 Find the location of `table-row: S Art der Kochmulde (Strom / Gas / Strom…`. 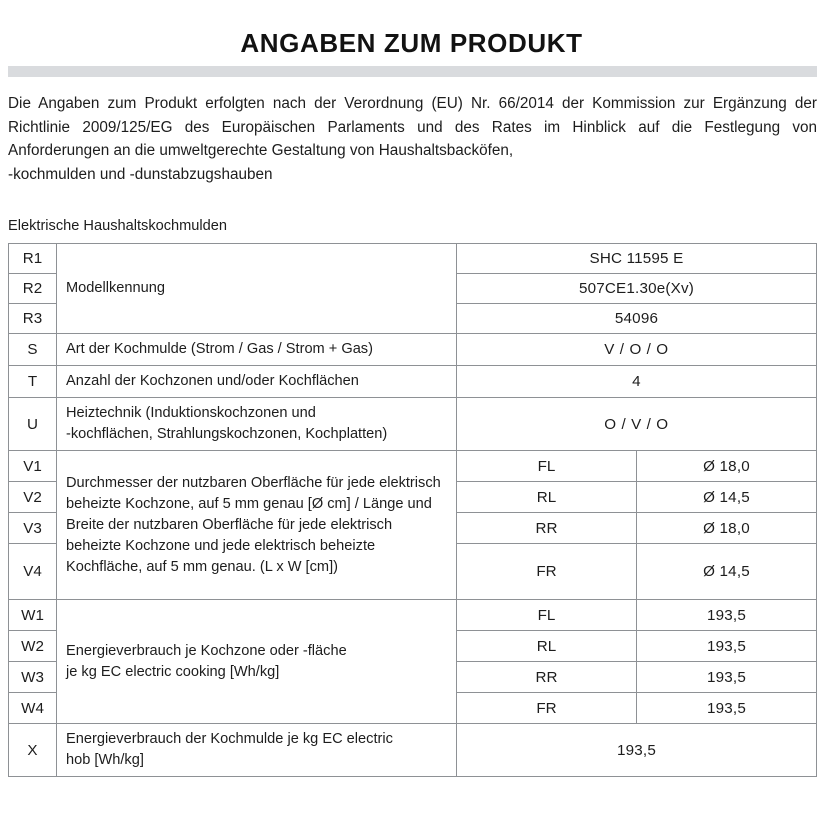

table-row: S Art der Kochmulde (Strom / Gas / Strom… is located at coordinates (412, 349).